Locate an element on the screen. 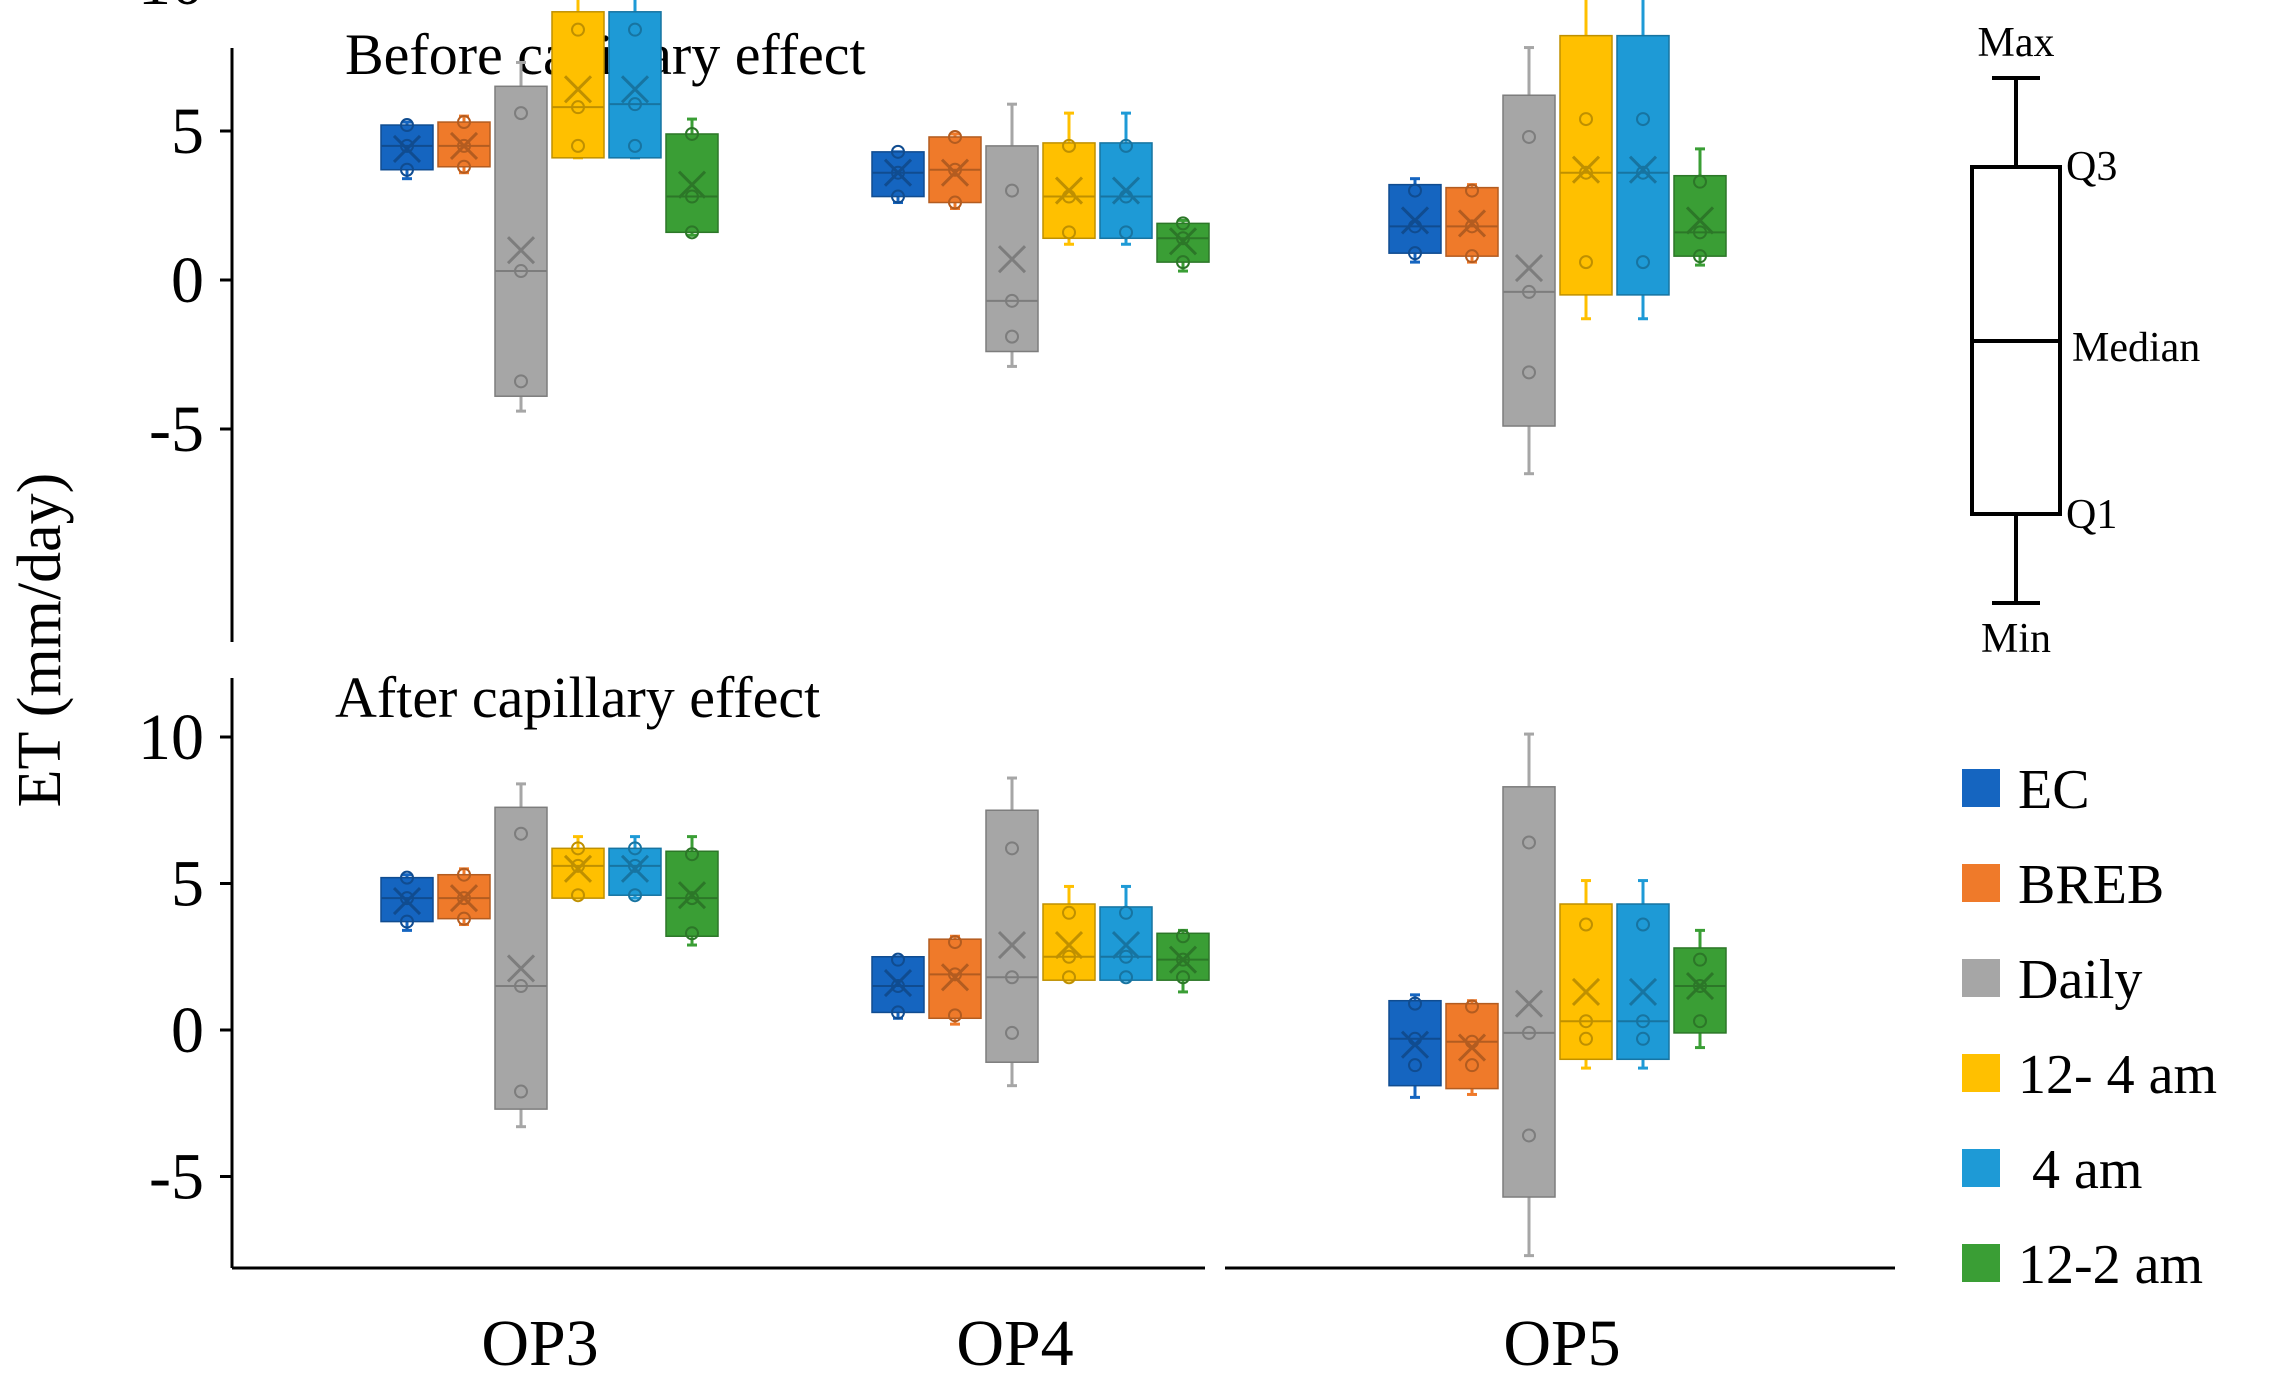 Image resolution: width=2271 pixels, height=1383 pixels. box-key: Max Q3 Median Q1 Min is located at coordinates (2085, 341).